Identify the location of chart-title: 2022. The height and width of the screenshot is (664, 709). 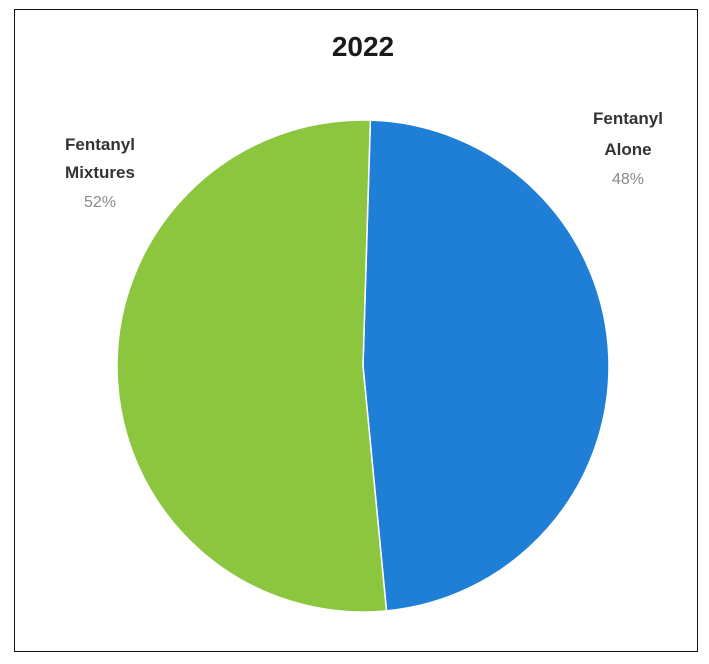
(363, 46).